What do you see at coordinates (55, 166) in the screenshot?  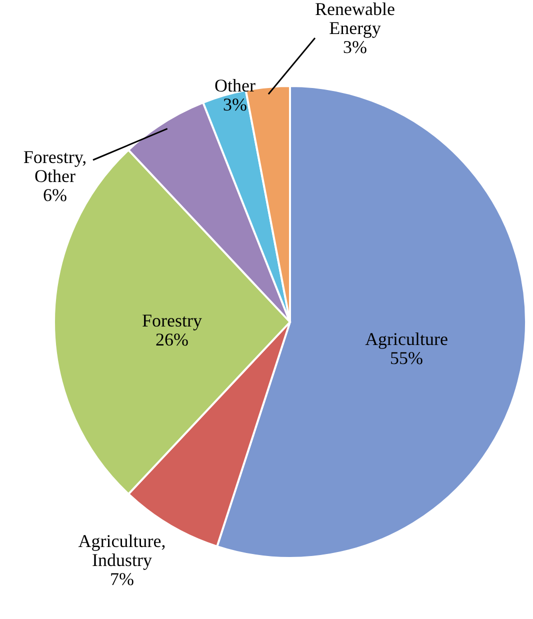 I see `slice-label: Forestry, Other` at bounding box center [55, 166].